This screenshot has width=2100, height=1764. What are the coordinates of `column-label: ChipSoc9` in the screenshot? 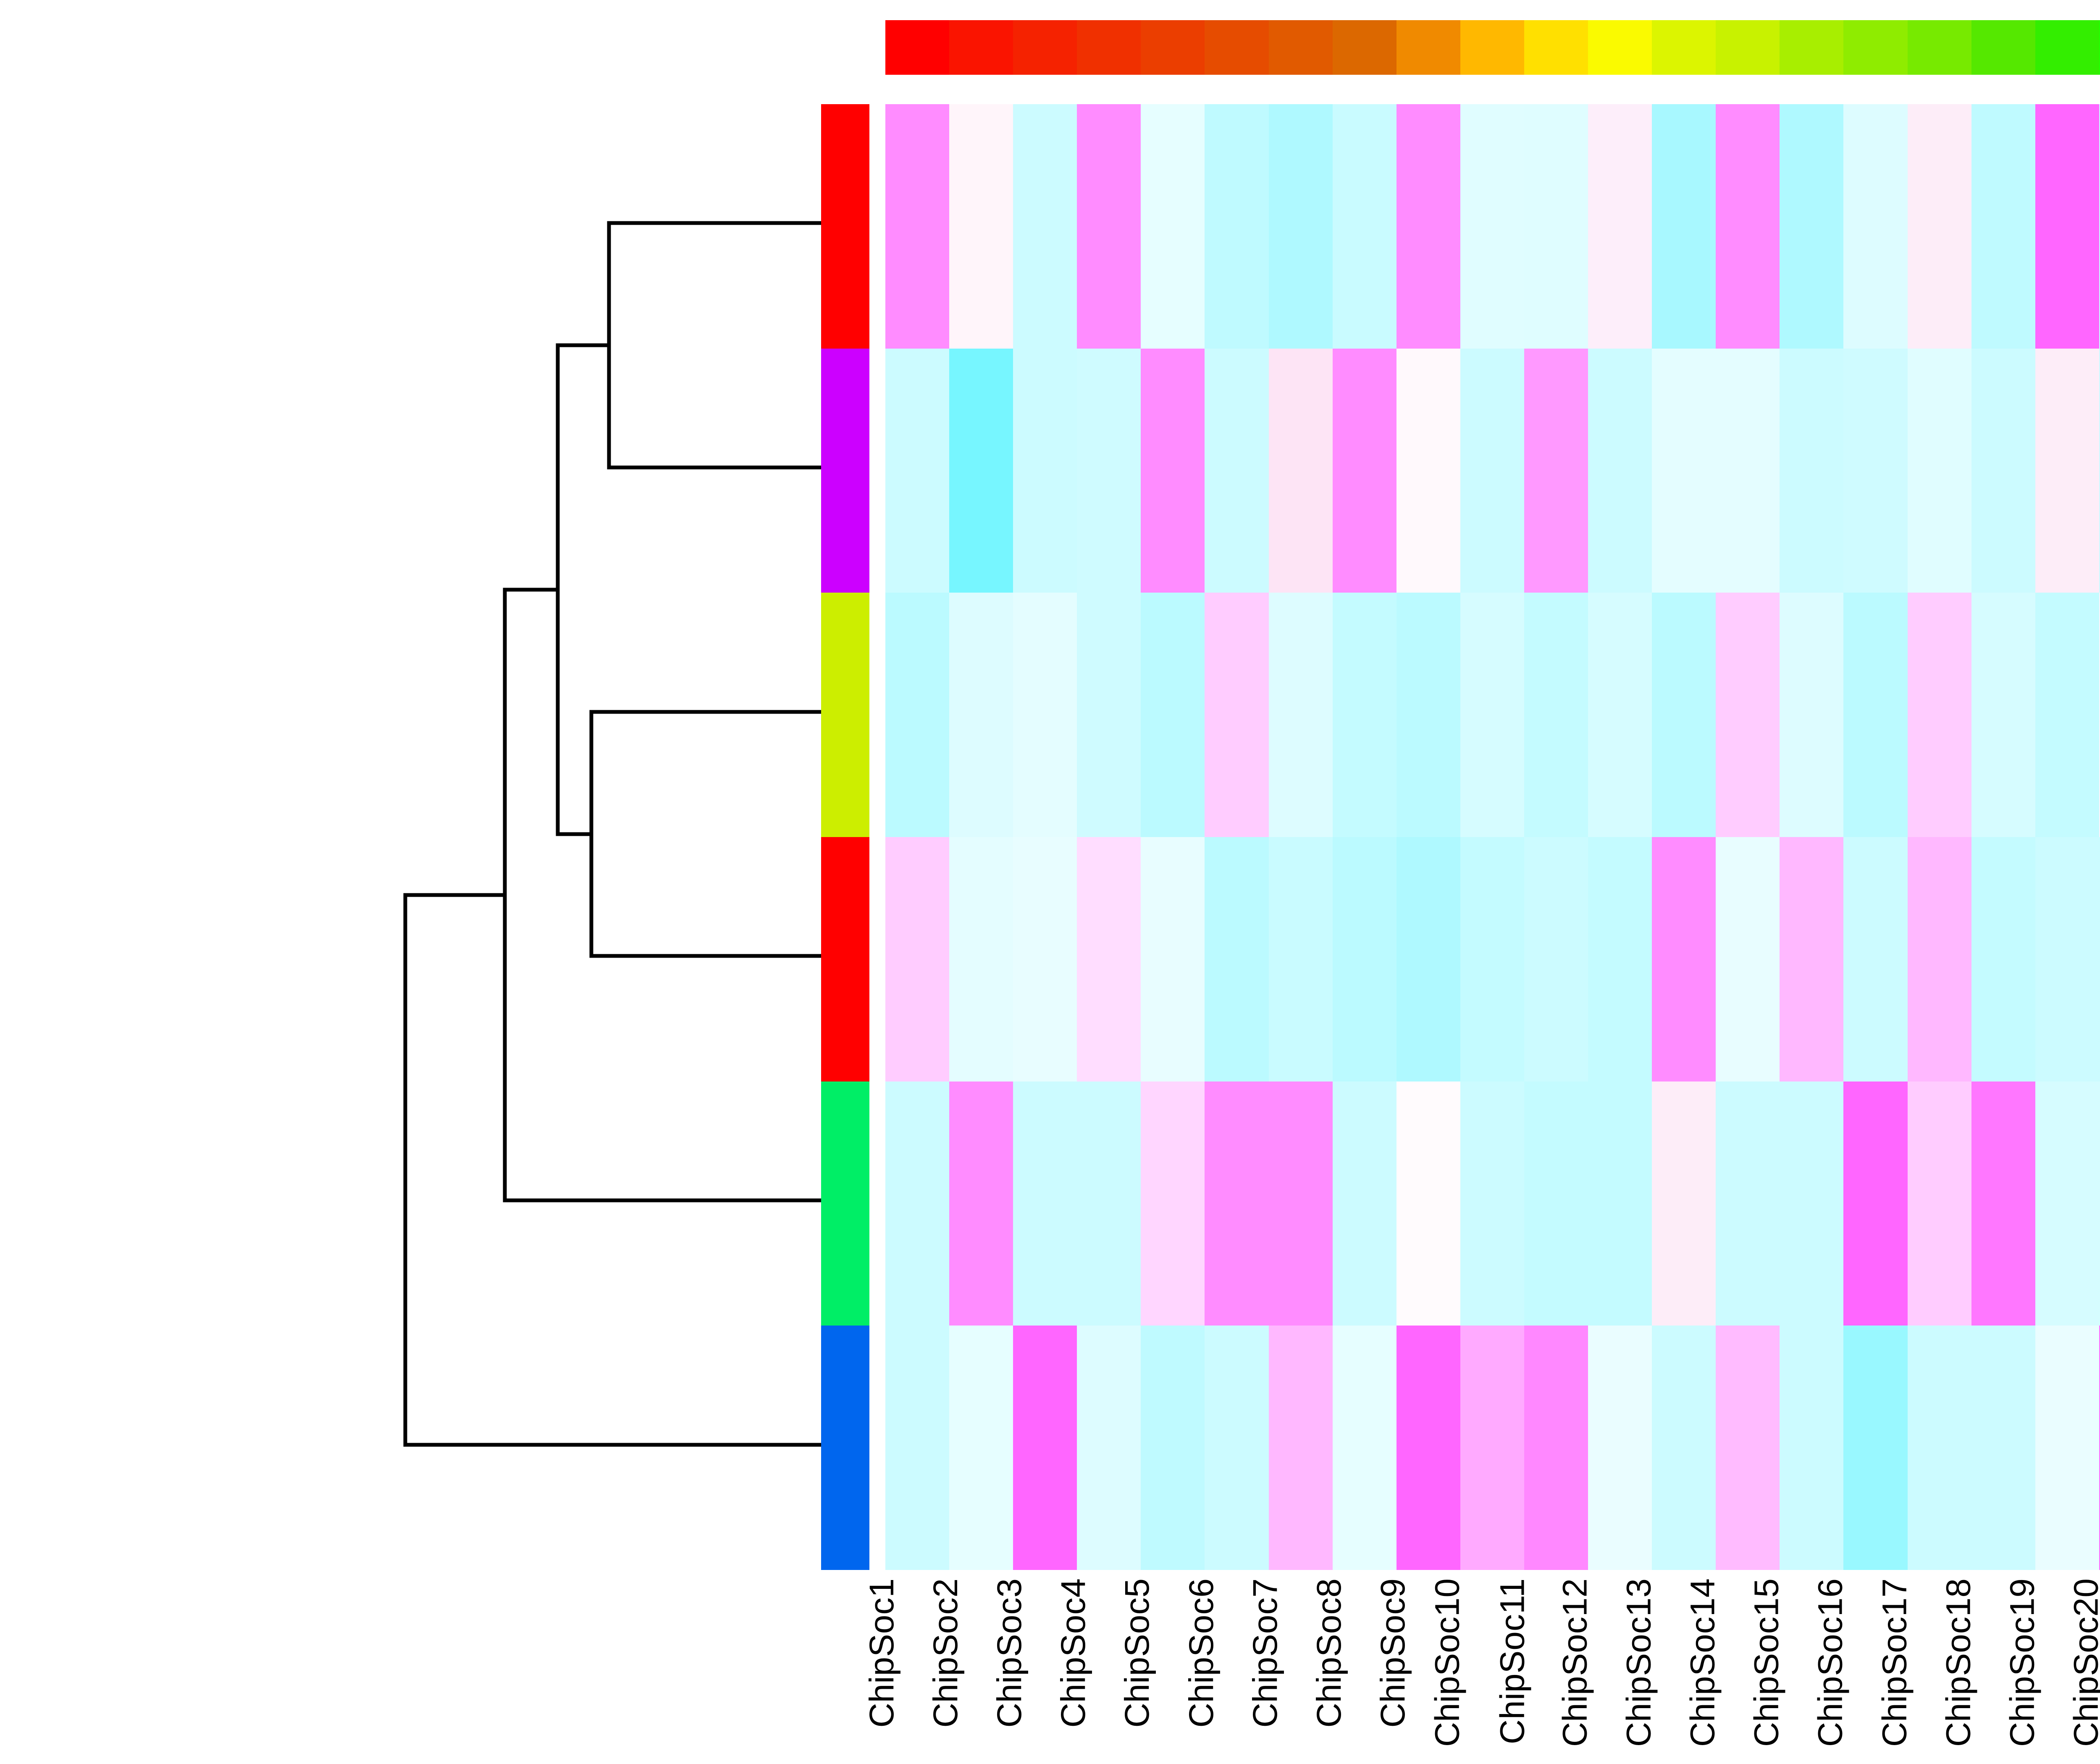 It's located at (1393, 1653).